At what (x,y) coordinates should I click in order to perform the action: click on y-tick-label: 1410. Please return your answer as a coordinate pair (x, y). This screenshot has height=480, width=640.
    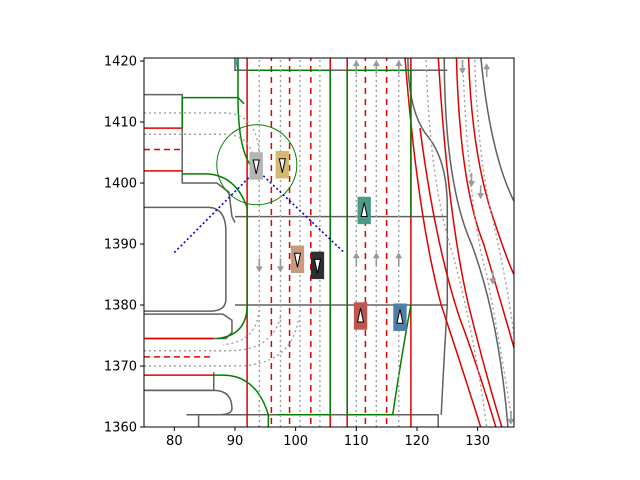
    Looking at the image, I should click on (120, 123).